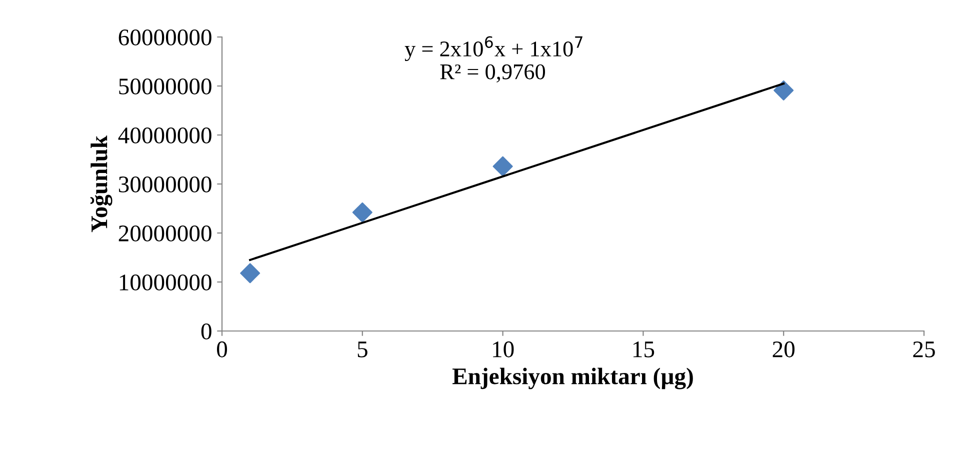  Describe the element at coordinates (572, 379) in the screenshot. I see `x-axis-title: Enjeksiyon miktarı (µg)` at that location.